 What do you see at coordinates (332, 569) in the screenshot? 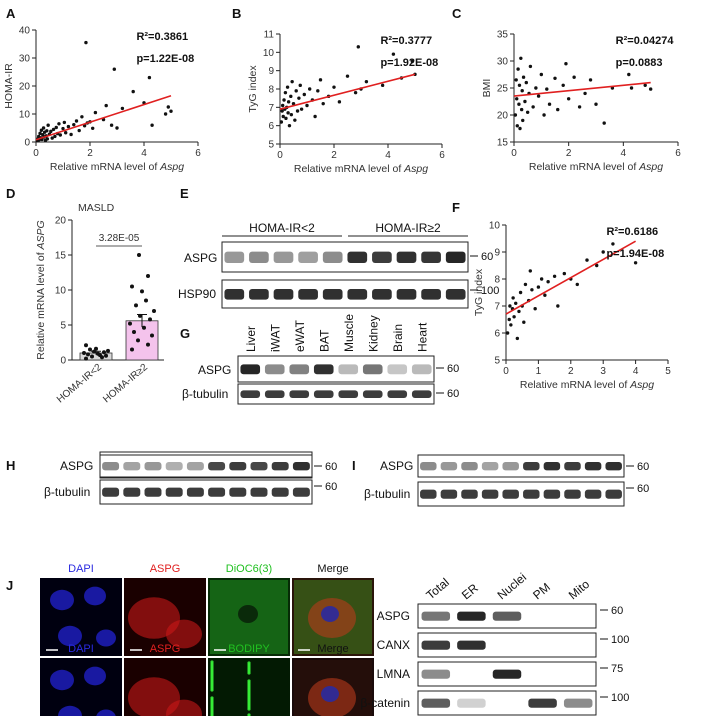
I see `channel-label: Merge` at bounding box center [332, 569].